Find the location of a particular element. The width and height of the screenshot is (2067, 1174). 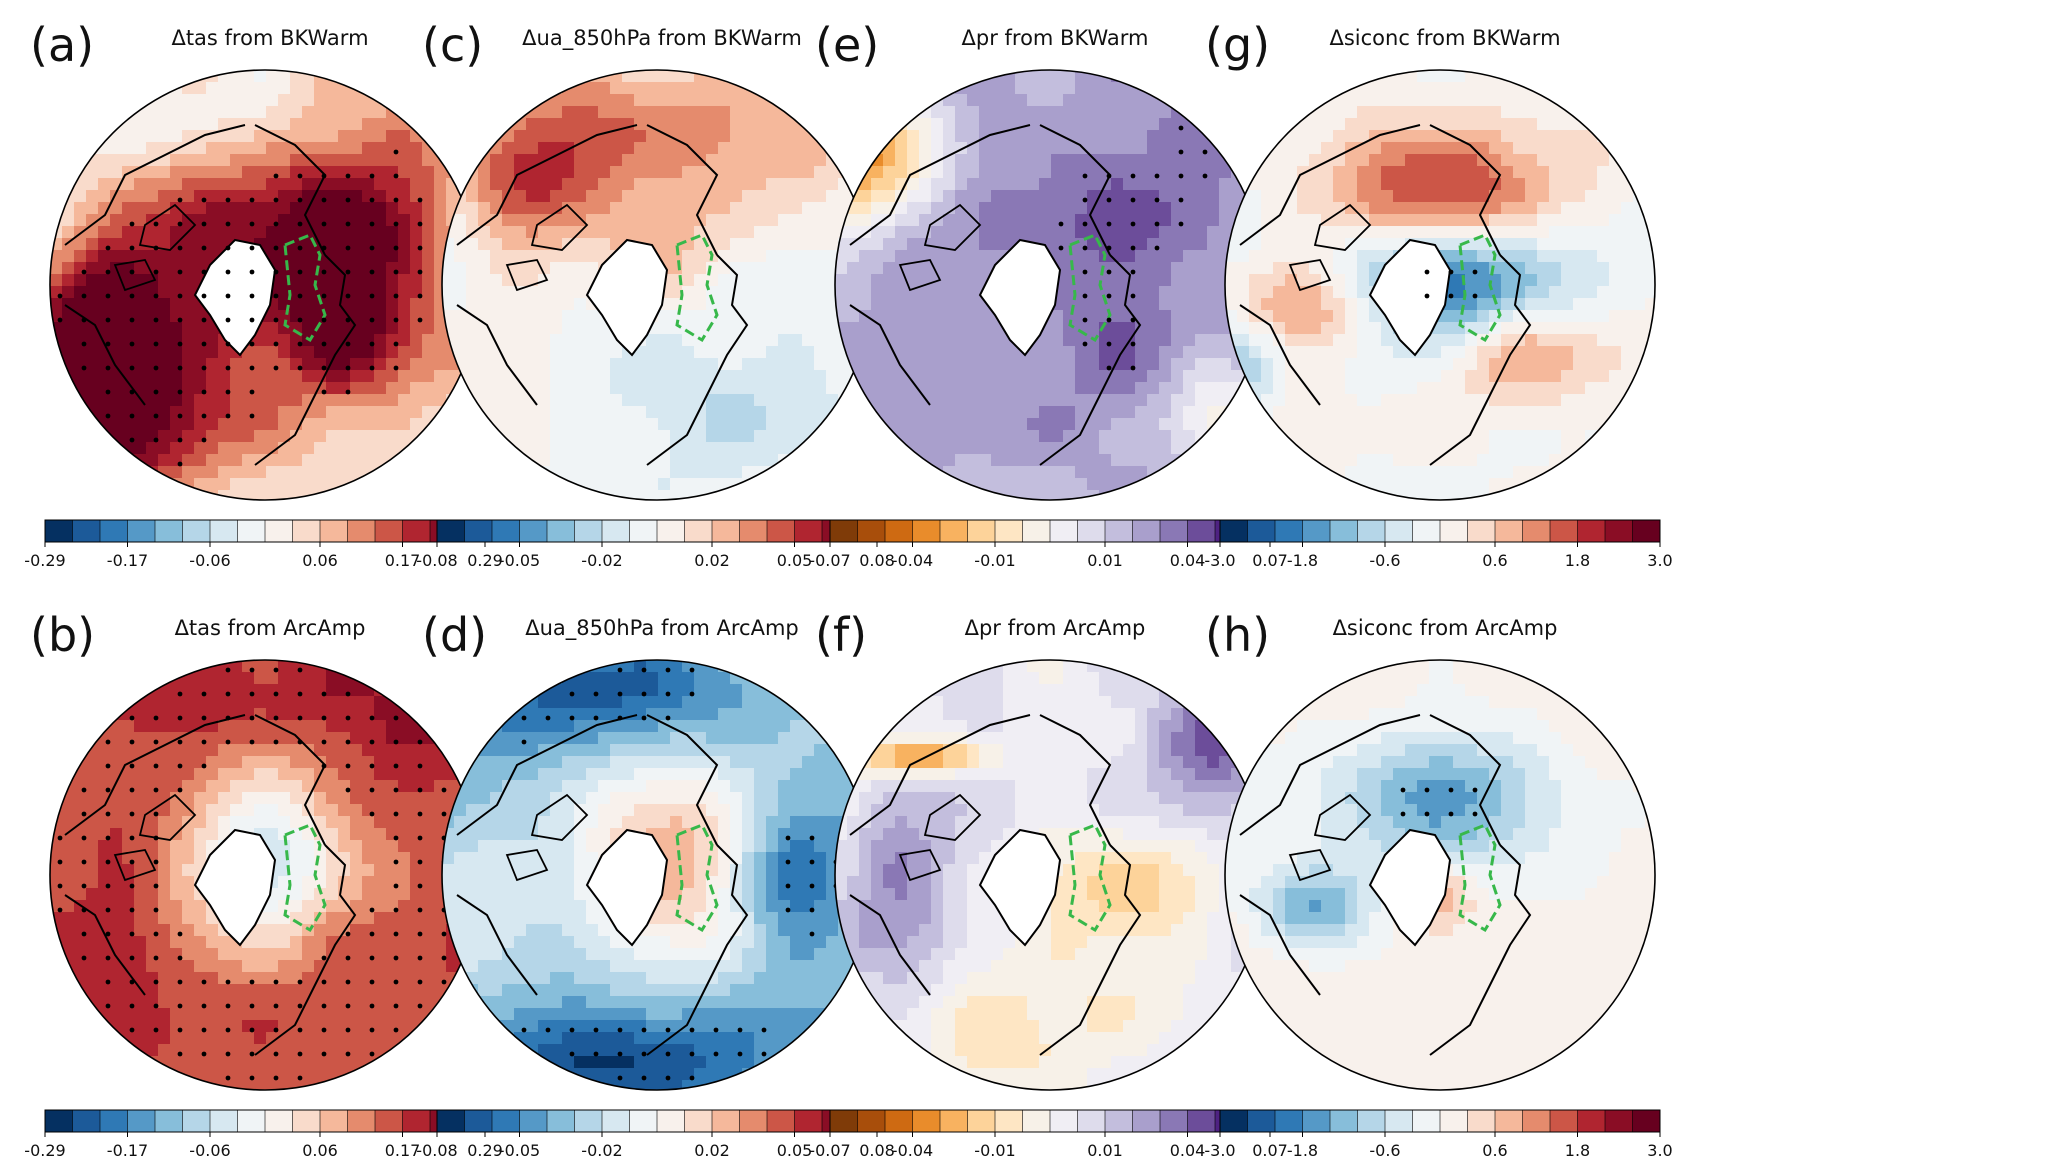

colorbar-tick-label: 0.08 is located at coordinates (877, 1150).